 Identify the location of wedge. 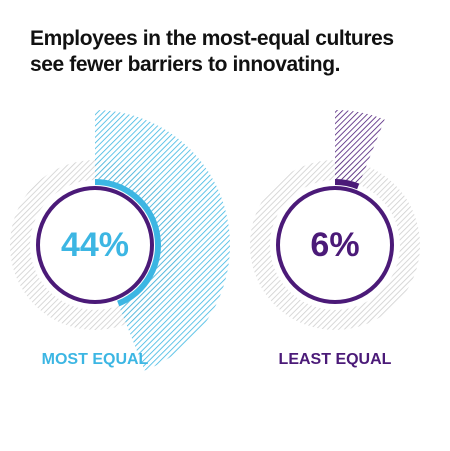
(360, 147).